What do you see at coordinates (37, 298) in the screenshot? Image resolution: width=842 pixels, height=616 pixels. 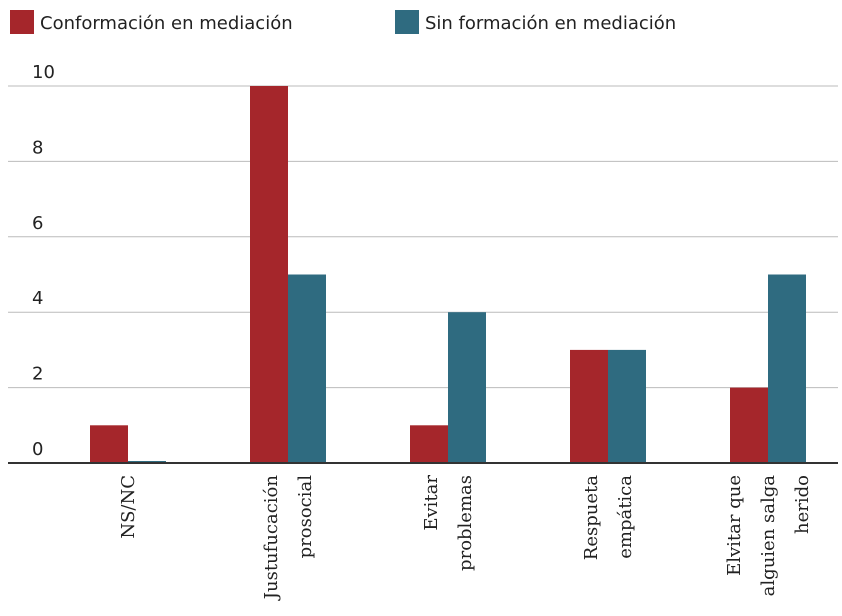 I see `y-tick-label: 4` at bounding box center [37, 298].